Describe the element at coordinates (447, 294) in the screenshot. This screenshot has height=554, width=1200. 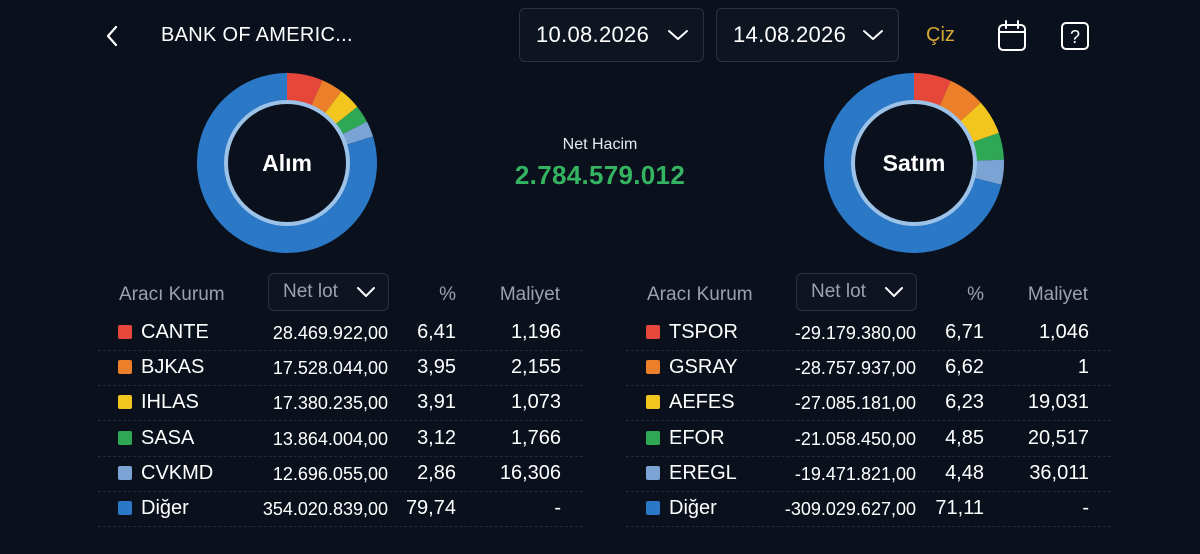
I see `buy-pct-header: %` at that location.